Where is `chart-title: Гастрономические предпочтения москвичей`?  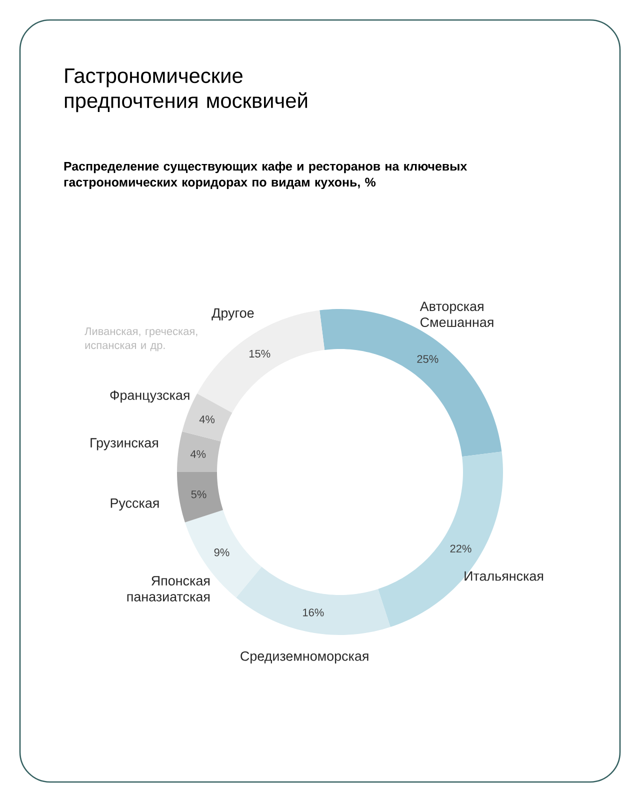 chart-title: Гастрономические предпочтения москвичей is located at coordinates (186, 90).